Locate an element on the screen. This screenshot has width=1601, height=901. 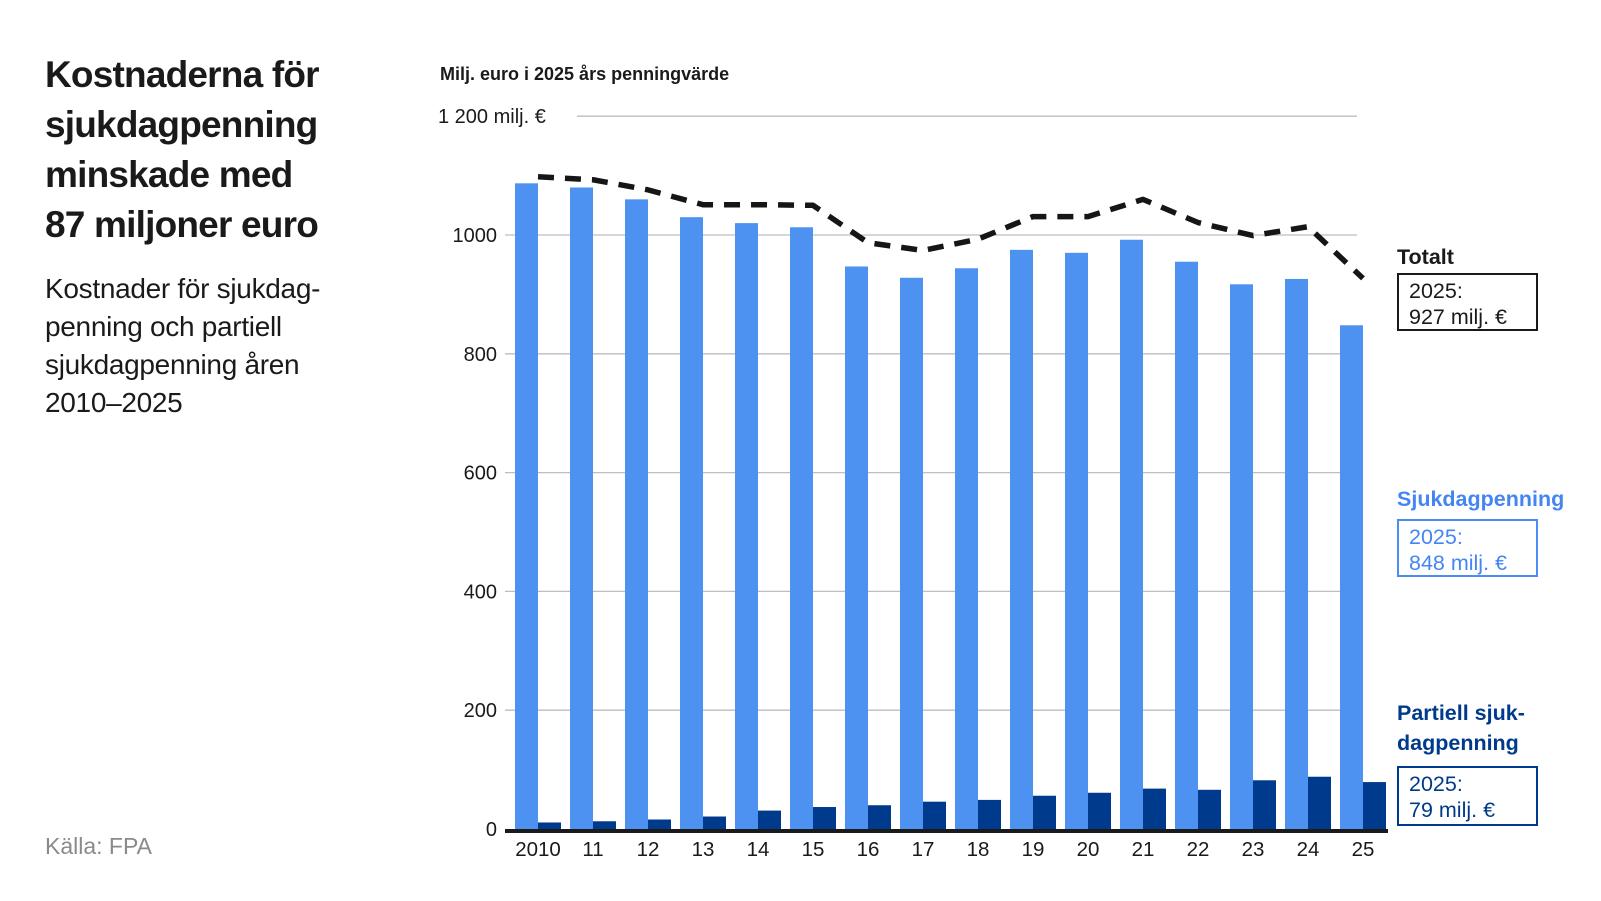
x-tick-label-12: 12 is located at coordinates (648, 849).